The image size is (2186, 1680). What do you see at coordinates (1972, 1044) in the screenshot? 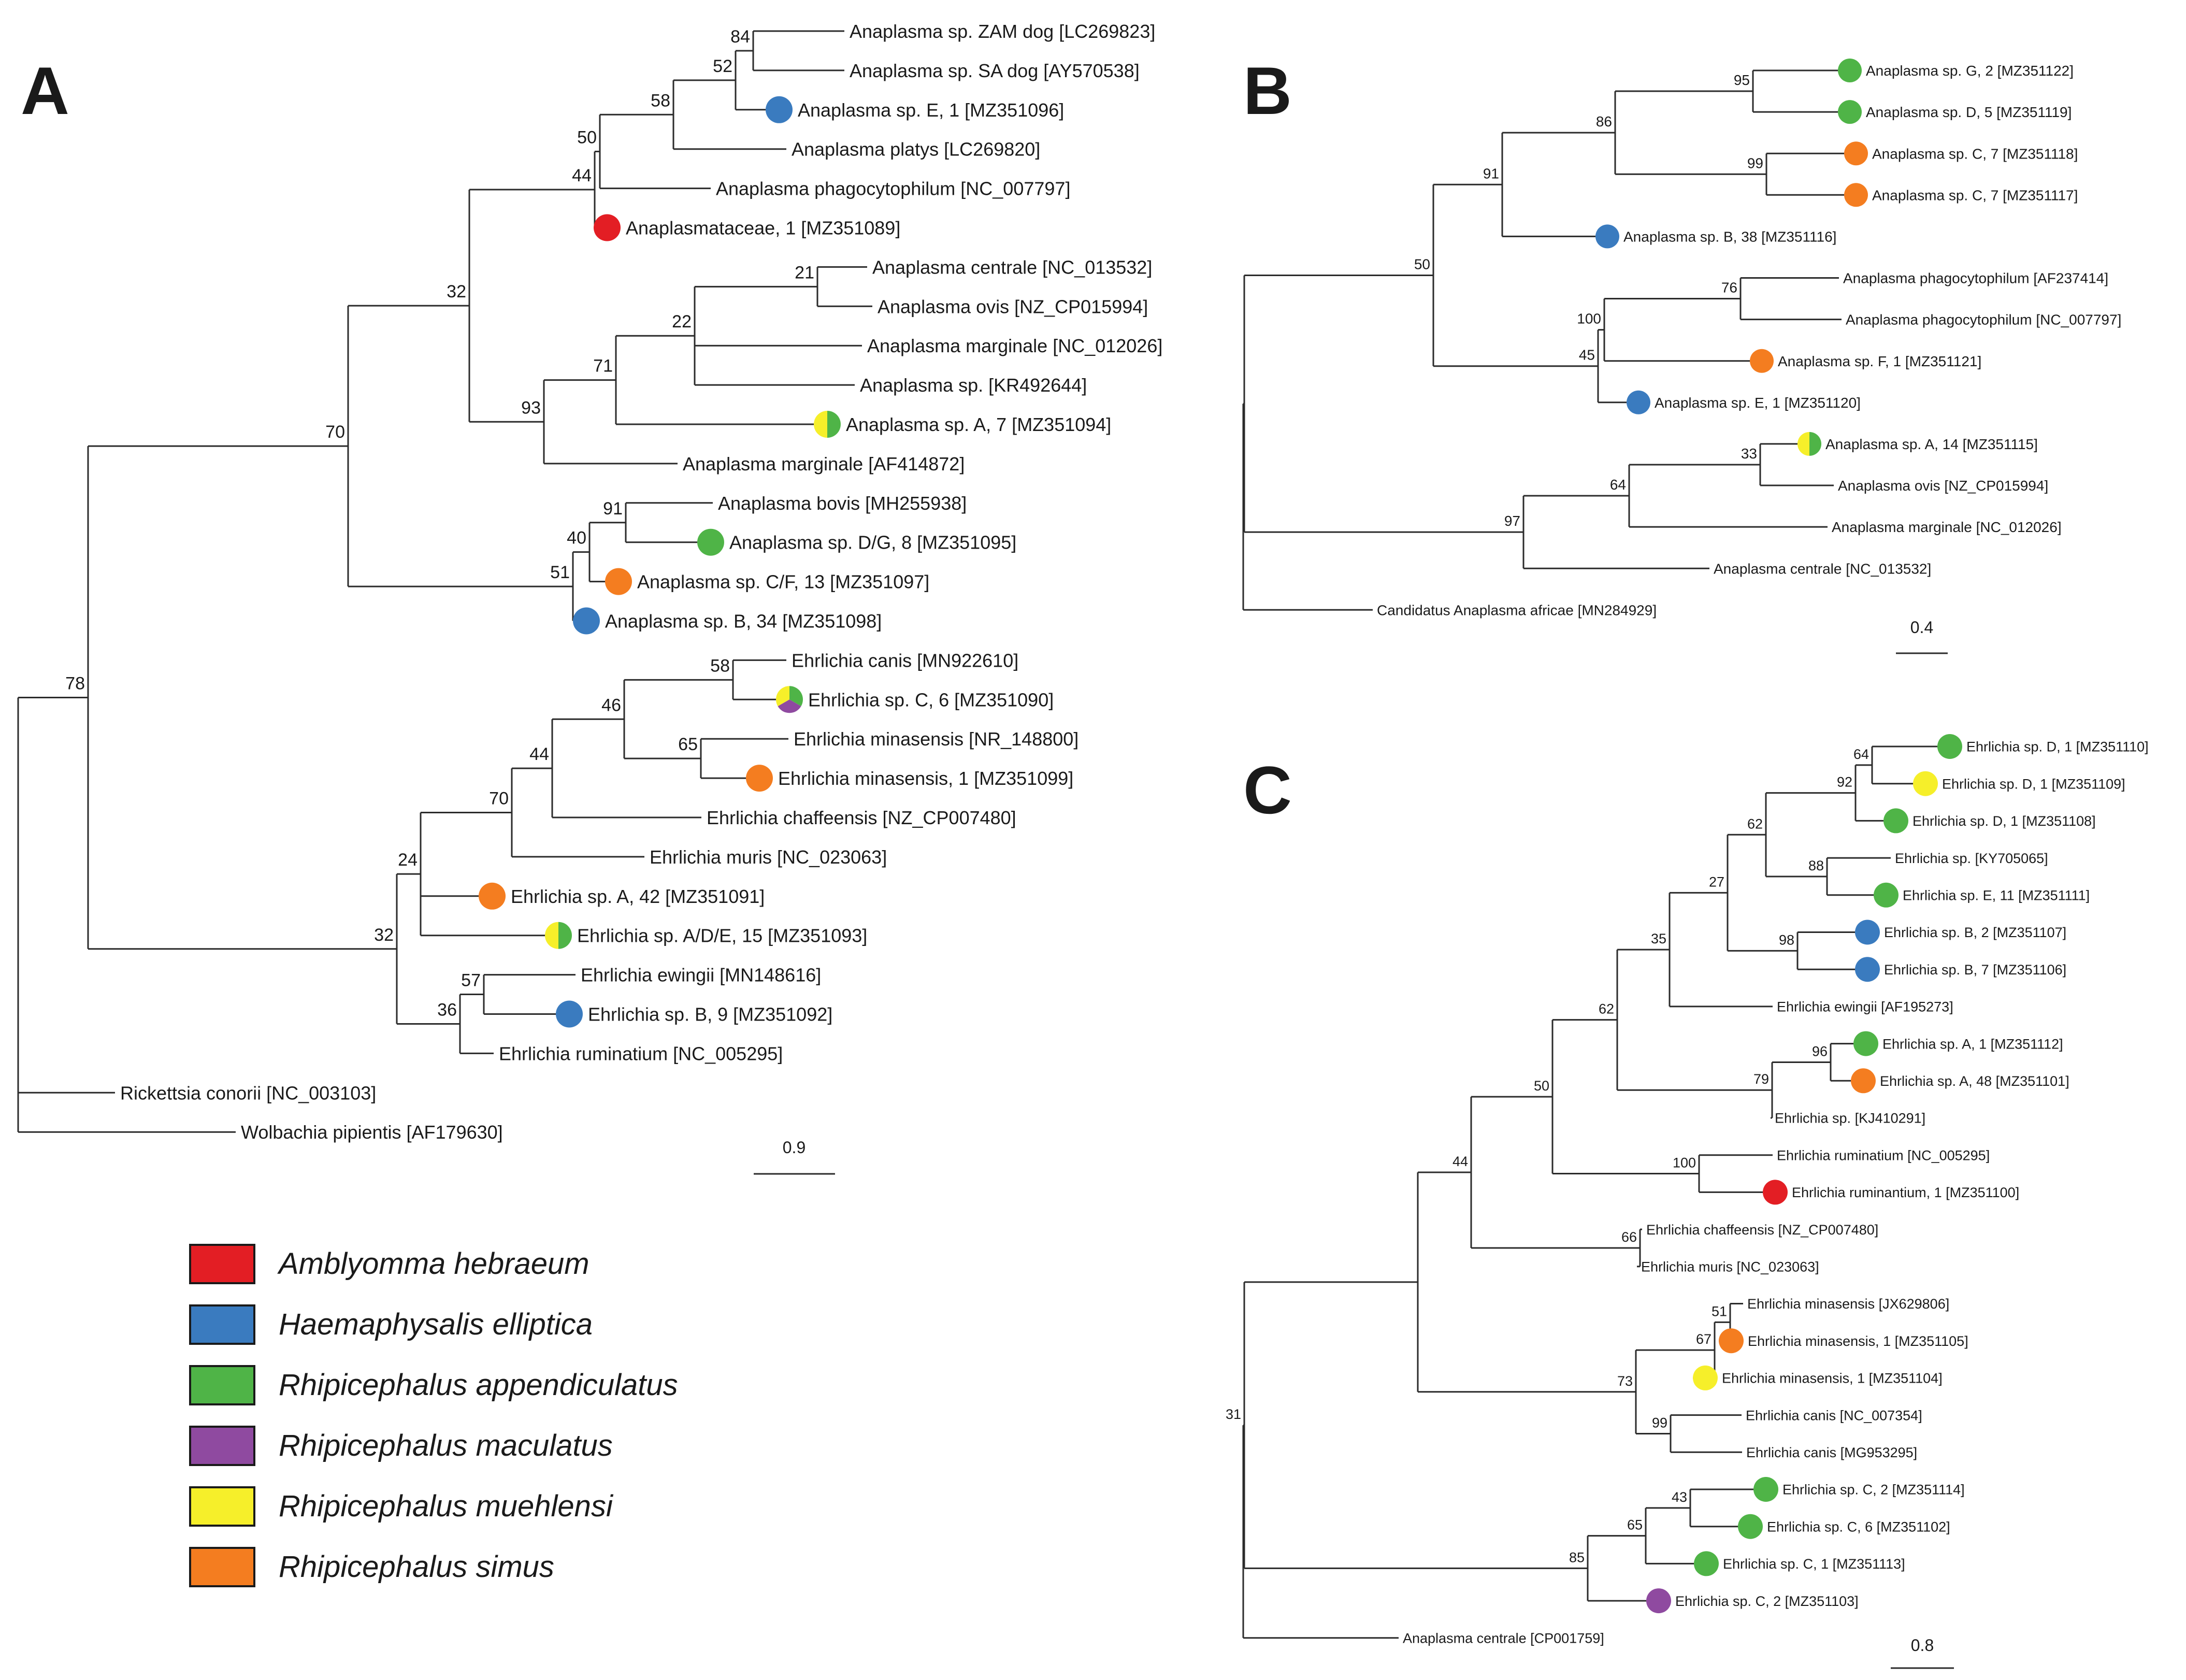
I see `leaf-label: Ehrlichia sp. A, 1 [MZ351112]` at bounding box center [1972, 1044].